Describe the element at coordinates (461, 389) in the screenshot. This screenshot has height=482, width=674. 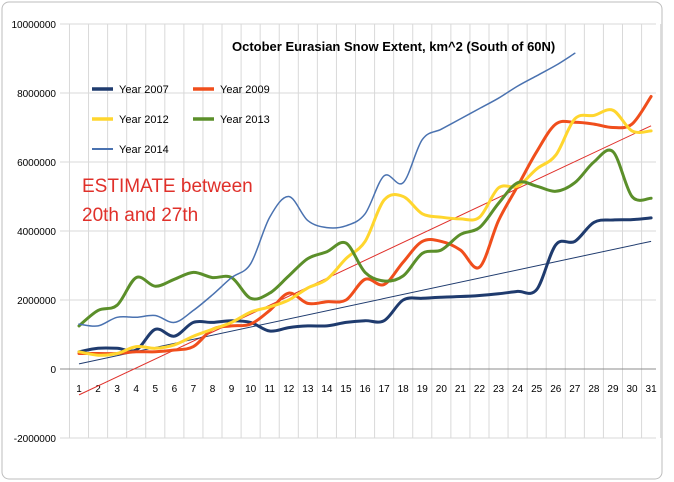
I see `x-tick-label: 21` at that location.